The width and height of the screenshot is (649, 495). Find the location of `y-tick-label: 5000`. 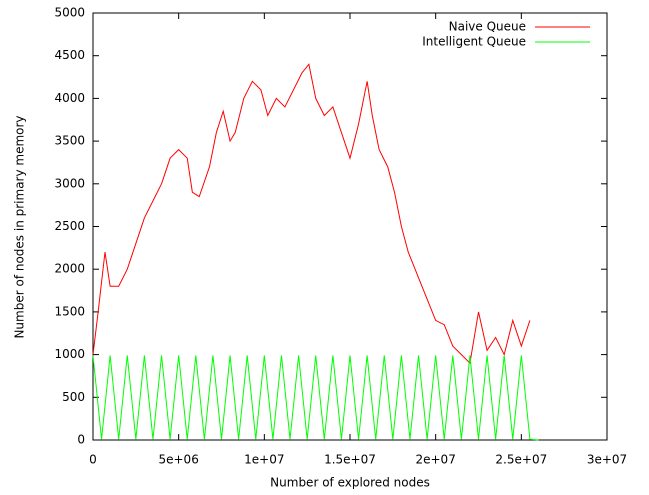

y-tick-label: 5000 is located at coordinates (69, 13).